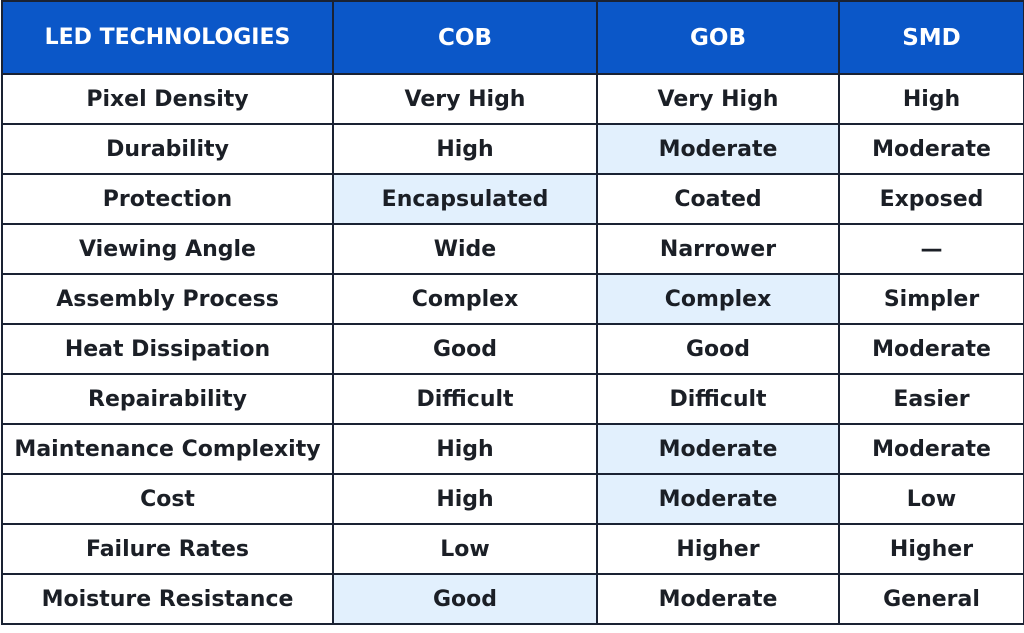 The image size is (1024, 633). Describe the element at coordinates (167, 449) in the screenshot. I see `feature-cell: Maintenance Complexity` at that location.